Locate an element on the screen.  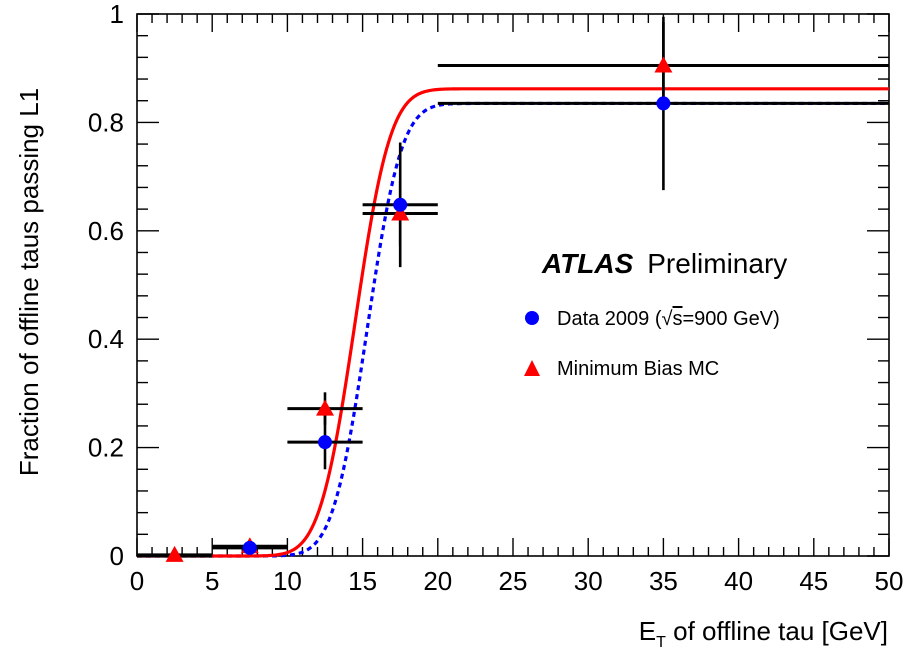
x-tick-label: 10 is located at coordinates (287, 581).